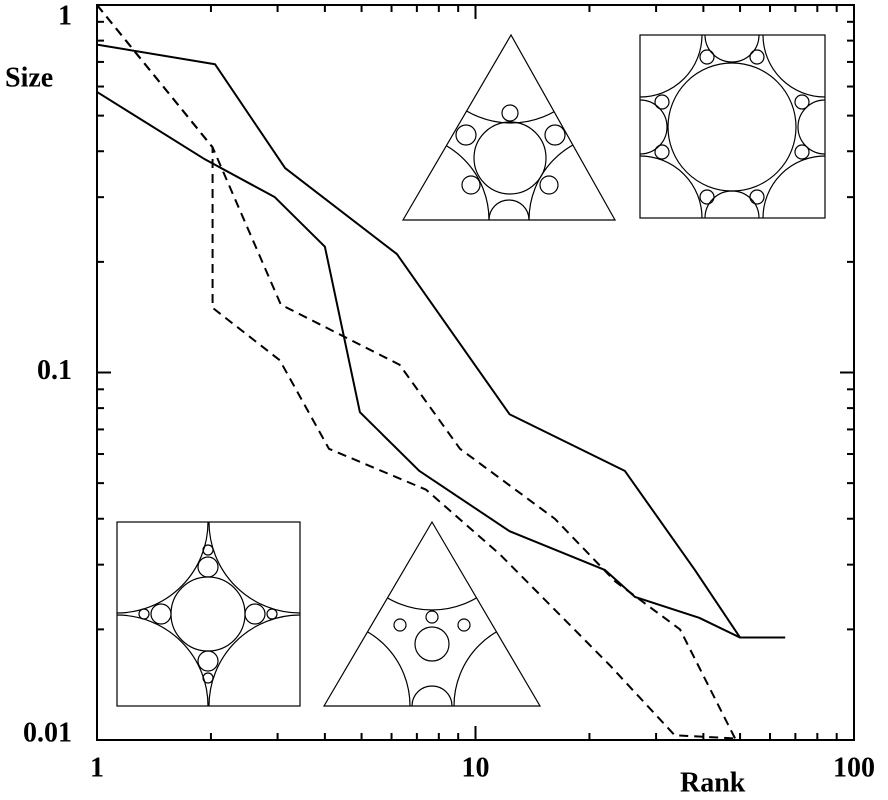 Image resolution: width=888 pixels, height=800 pixels. What do you see at coordinates (29, 77) in the screenshot?
I see `y-axis-label: Size` at bounding box center [29, 77].